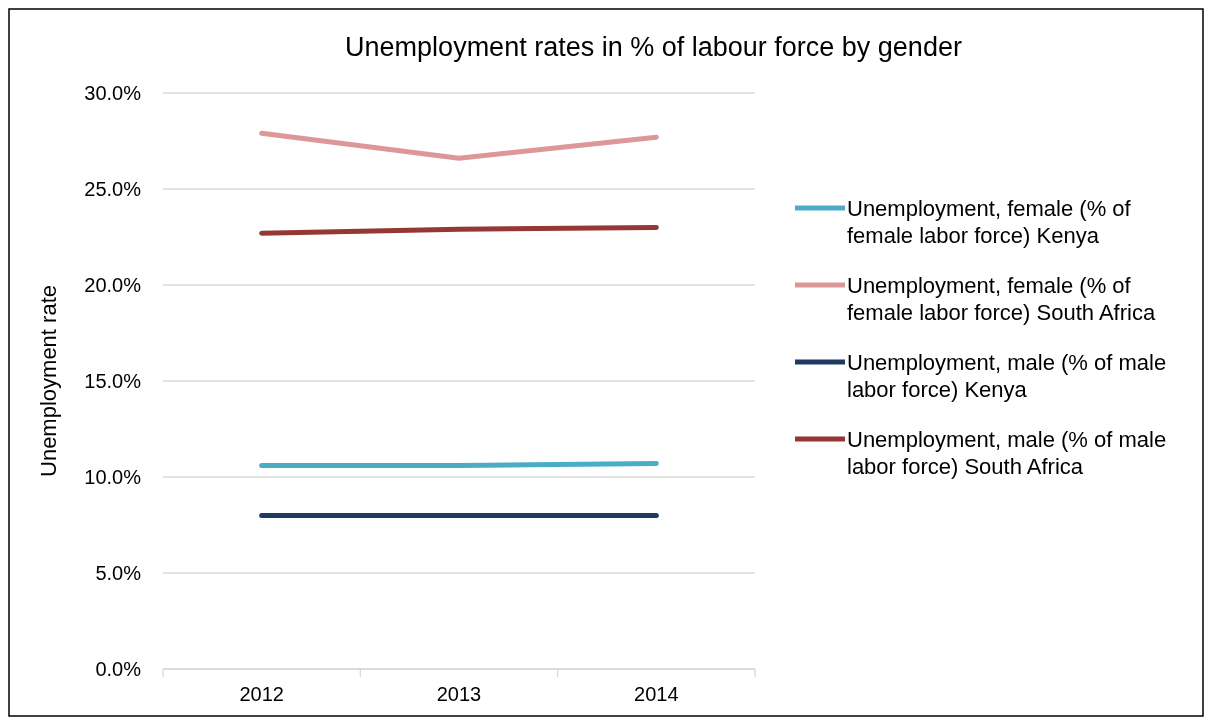 This screenshot has height=725, width=1212. Describe the element at coordinates (459, 694) in the screenshot. I see `x-tick-label: 2013` at that location.